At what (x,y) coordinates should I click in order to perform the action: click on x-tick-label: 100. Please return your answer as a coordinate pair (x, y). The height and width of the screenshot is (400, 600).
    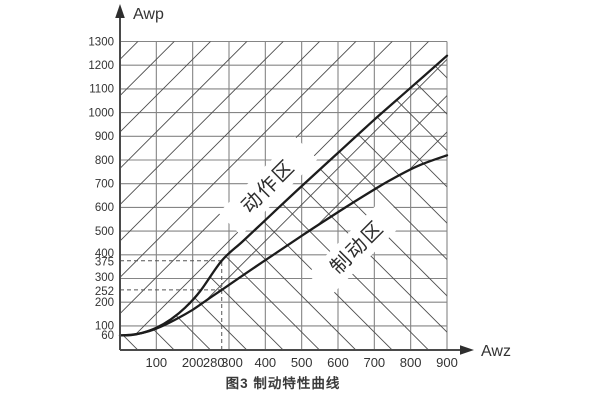
    Looking at the image, I should click on (156, 362).